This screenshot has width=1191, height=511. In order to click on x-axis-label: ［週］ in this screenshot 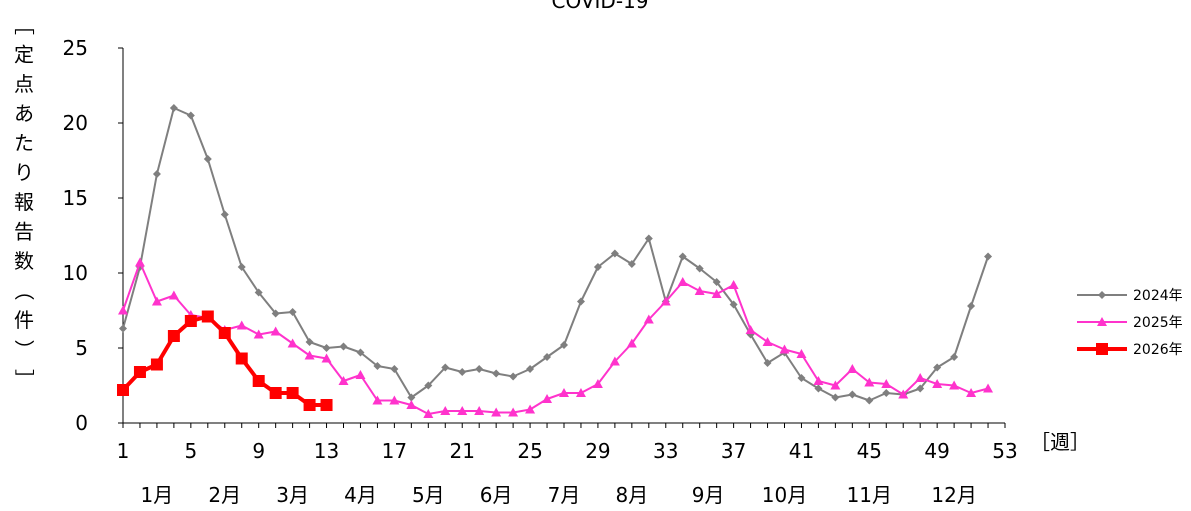, I will do `click(1060, 442)`.